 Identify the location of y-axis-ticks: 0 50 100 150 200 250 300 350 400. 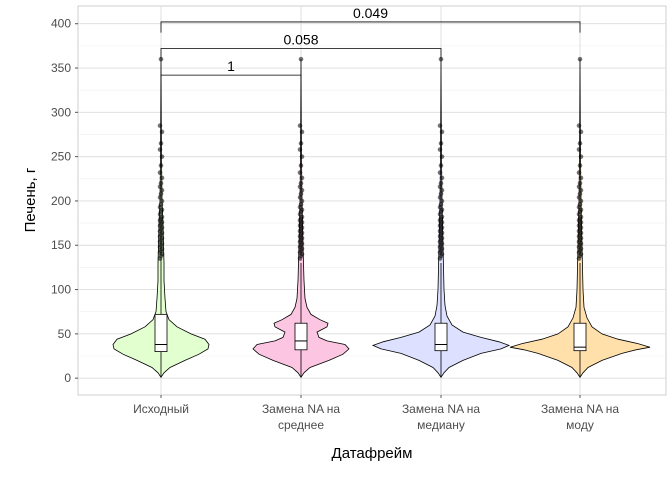
(64, 201).